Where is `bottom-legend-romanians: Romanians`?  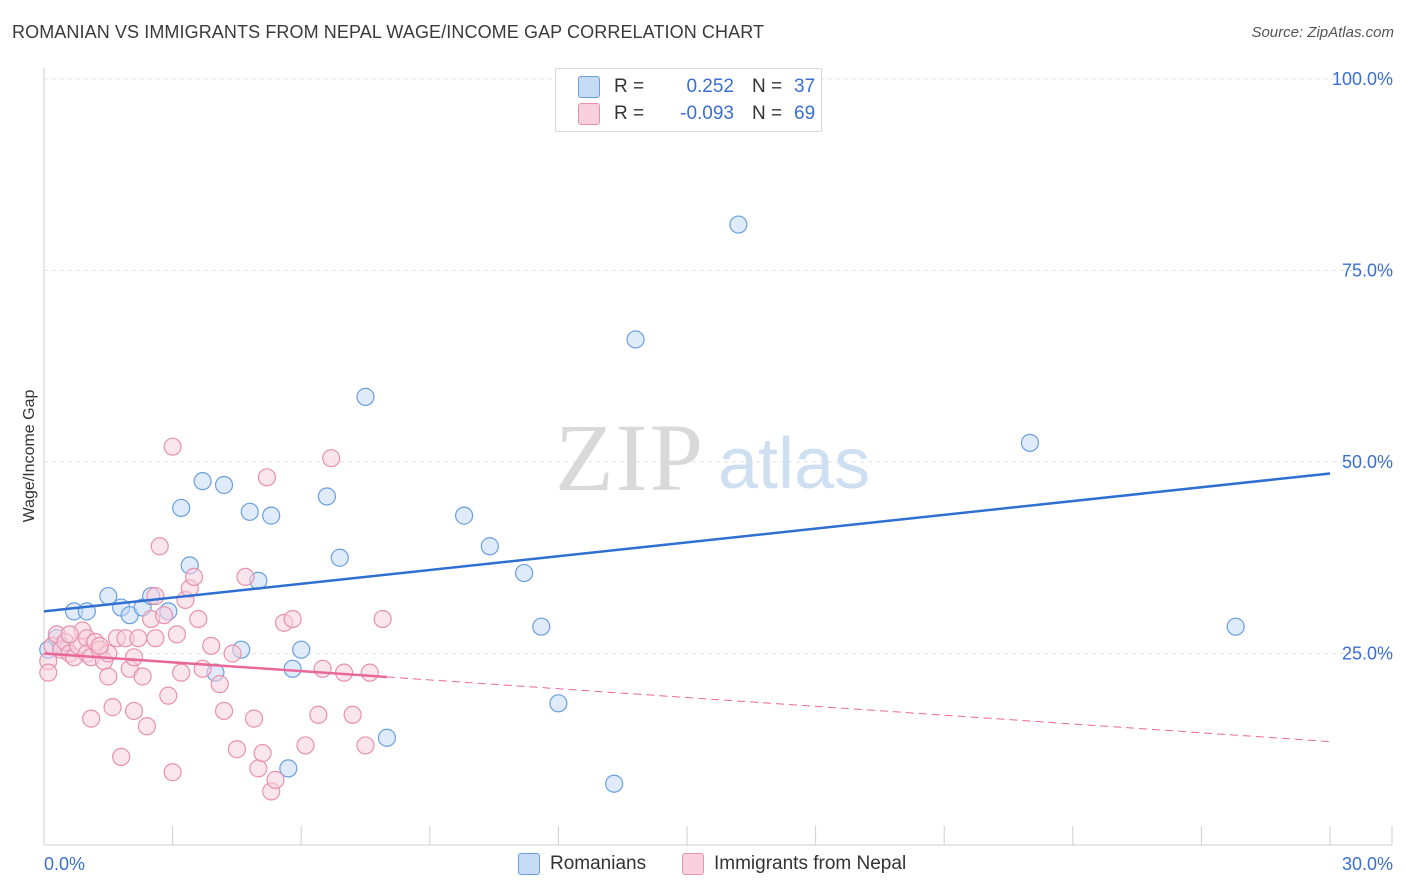
bottom-legend-romanians: Romanians is located at coordinates (582, 864).